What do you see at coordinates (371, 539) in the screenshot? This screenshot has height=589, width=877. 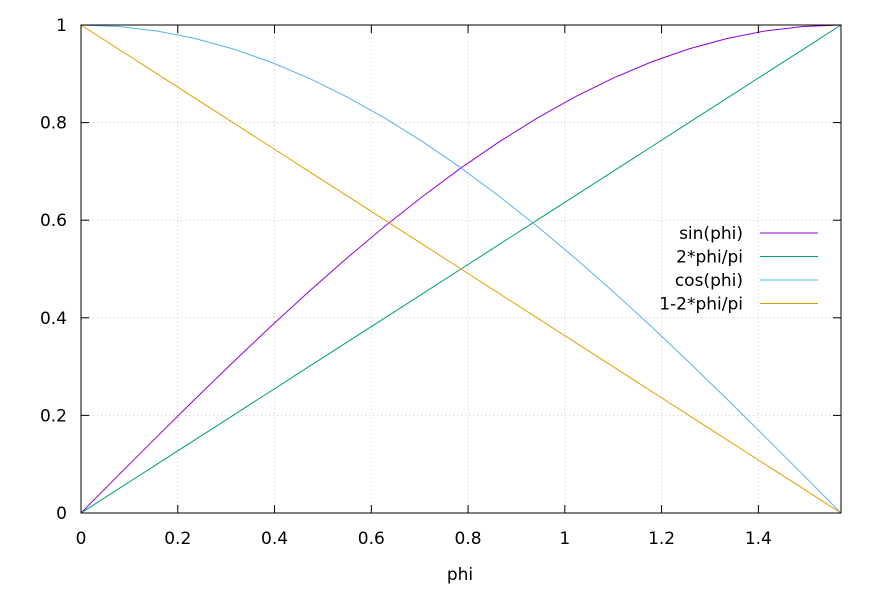 I see `x-tick-label: 0.6` at bounding box center [371, 539].